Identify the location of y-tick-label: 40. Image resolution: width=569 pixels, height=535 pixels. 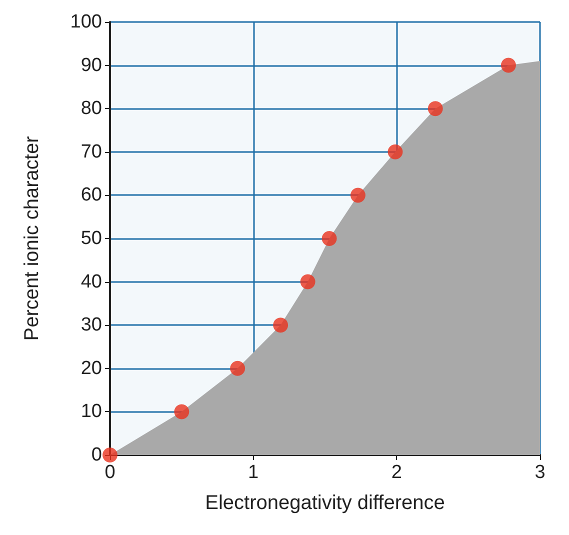
(91, 281).